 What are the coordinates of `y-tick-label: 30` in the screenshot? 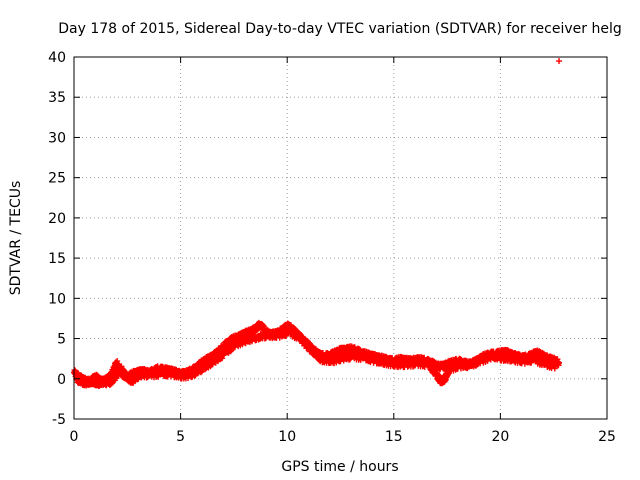 It's located at (57, 138).